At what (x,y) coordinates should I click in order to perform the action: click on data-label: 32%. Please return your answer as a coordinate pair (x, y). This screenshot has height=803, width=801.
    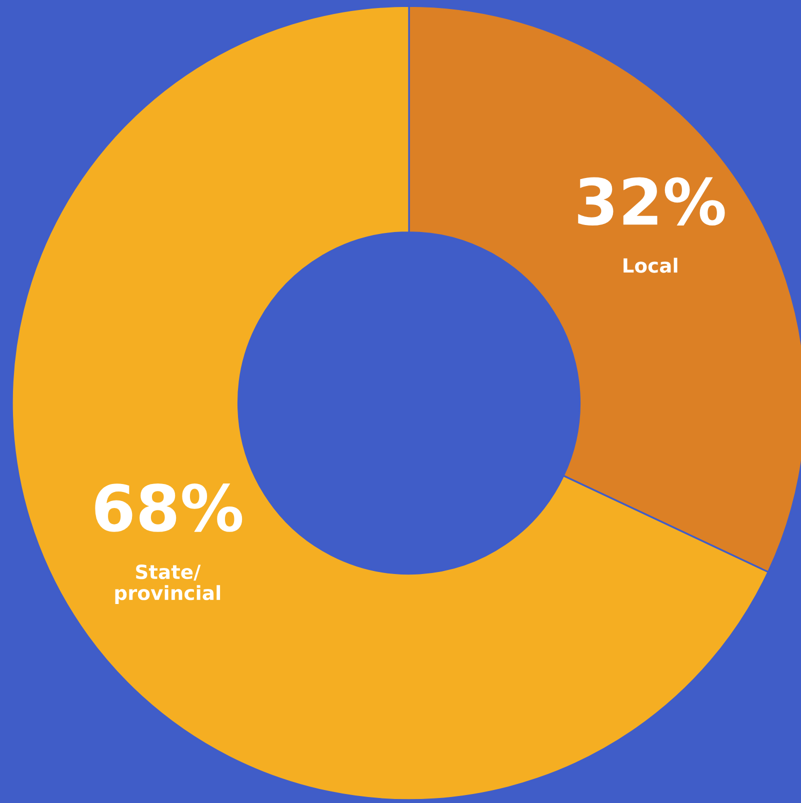
    Looking at the image, I should click on (651, 201).